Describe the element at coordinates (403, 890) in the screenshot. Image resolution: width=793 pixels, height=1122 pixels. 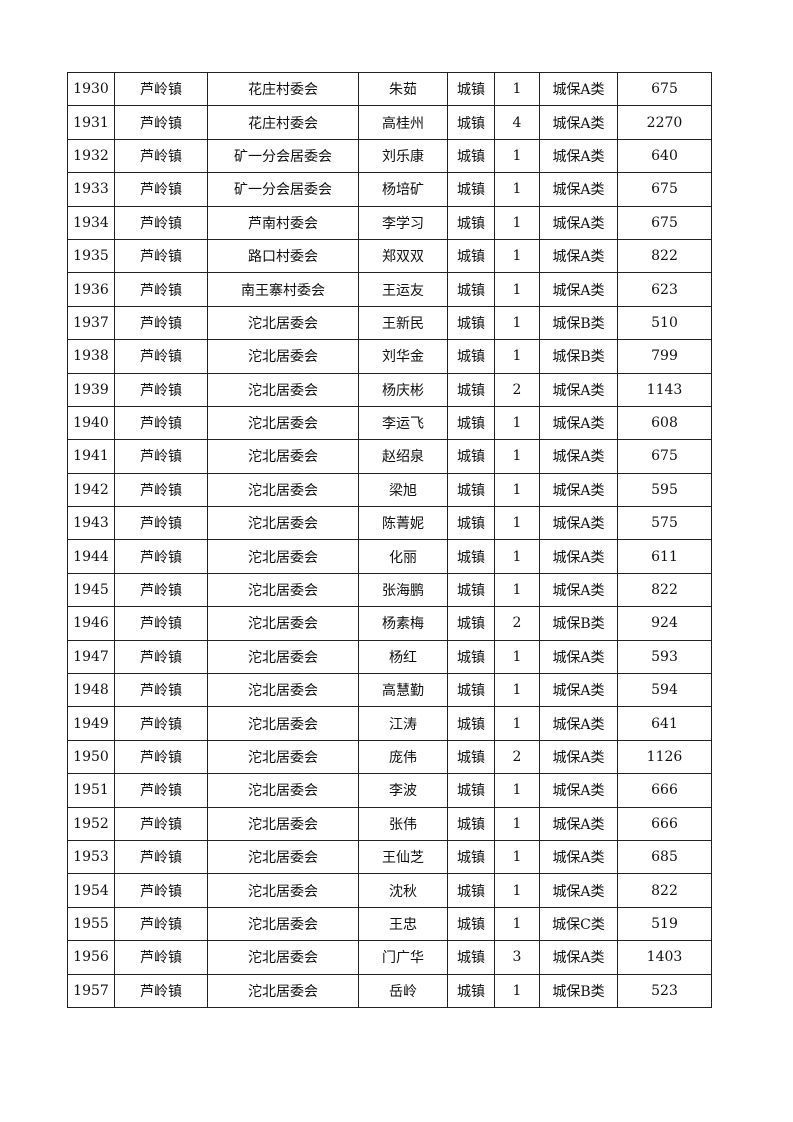
I see `cell-name: 沈秋` at that location.